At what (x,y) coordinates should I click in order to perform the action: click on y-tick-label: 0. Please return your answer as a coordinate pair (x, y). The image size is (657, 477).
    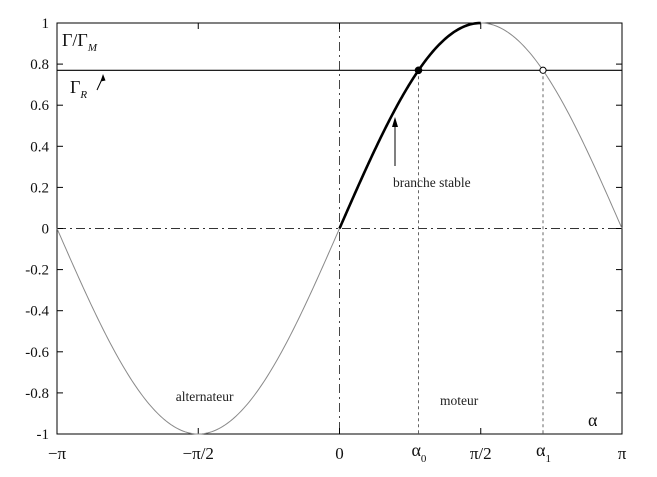
    Looking at the image, I should click on (46, 230).